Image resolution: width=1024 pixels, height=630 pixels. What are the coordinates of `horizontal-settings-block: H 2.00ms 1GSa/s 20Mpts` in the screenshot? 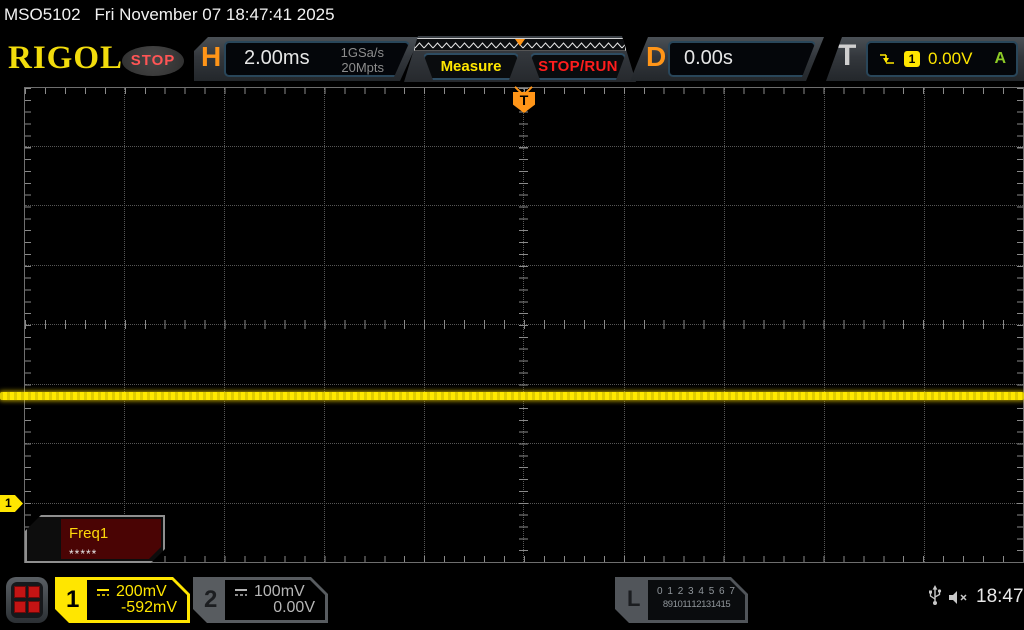 It's located at (307, 59).